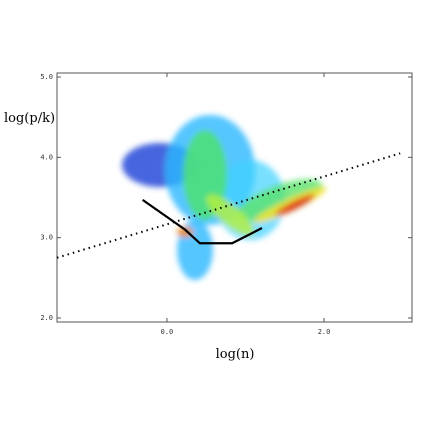 Image resolution: width=425 pixels, height=425 pixels. Describe the element at coordinates (46, 238) in the screenshot. I see `y-tick-label: 3.0` at that location.